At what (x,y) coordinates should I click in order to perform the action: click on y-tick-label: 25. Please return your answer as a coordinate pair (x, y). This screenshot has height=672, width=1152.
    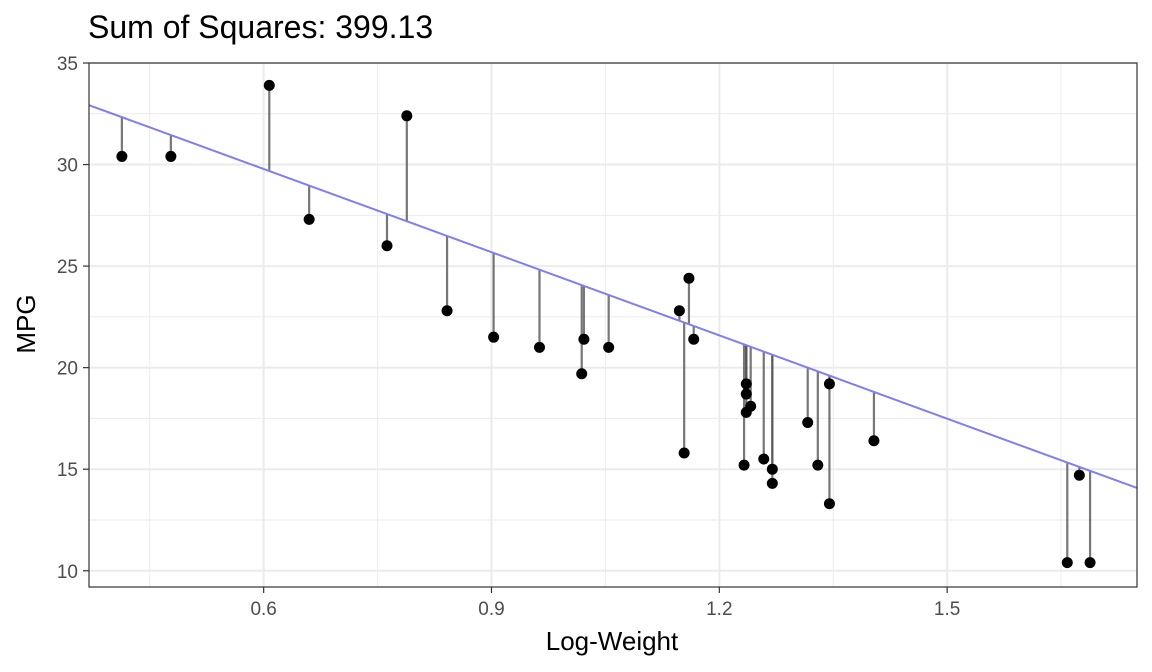
    Looking at the image, I should click on (67, 267).